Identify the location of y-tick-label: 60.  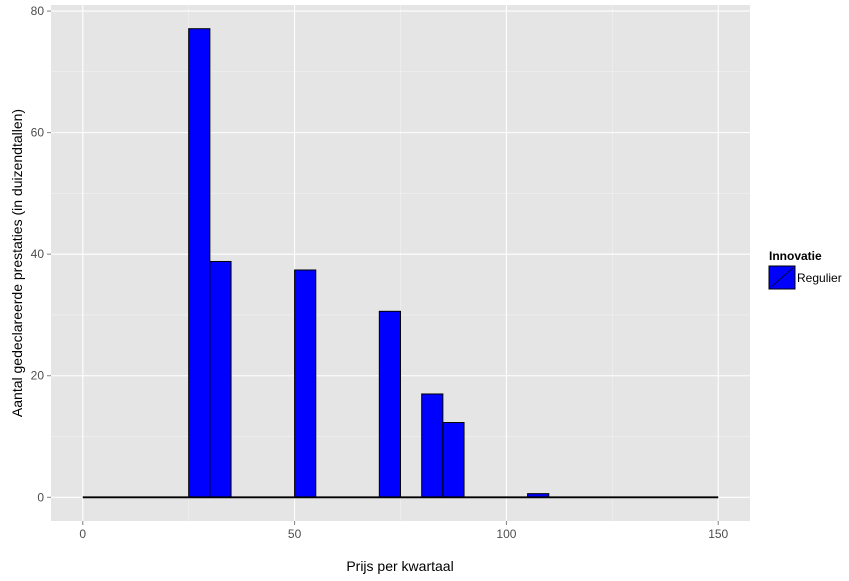
(38, 133).